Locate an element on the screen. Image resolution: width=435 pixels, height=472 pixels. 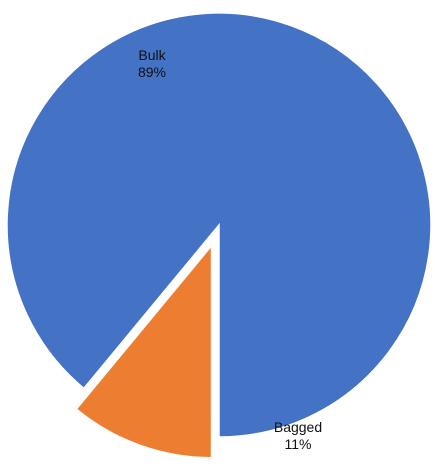
data-label-bulk: Bulk 89% is located at coordinates (152, 63).